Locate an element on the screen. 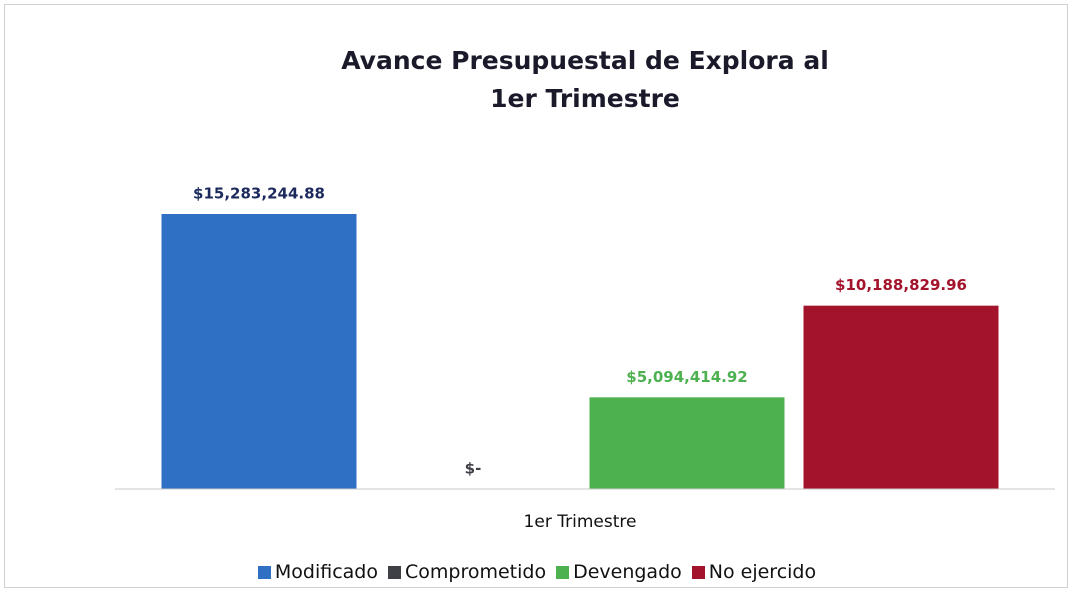 The image size is (1074, 592). legend-label: Comprometido is located at coordinates (475, 572).